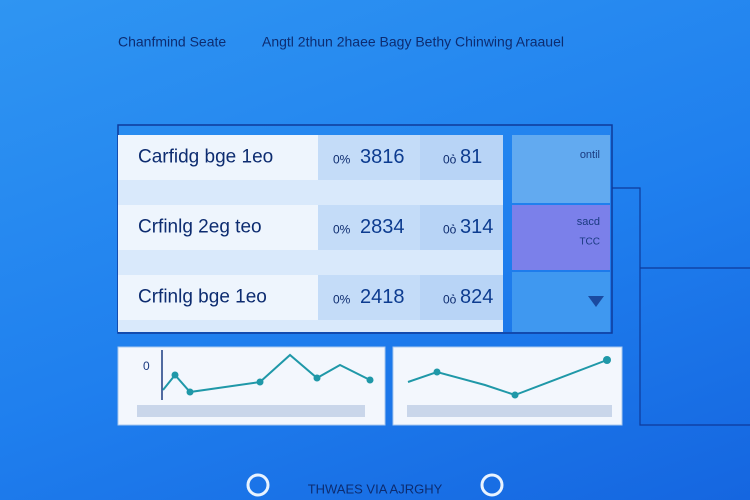 The height and width of the screenshot is (500, 750). Describe the element at coordinates (382, 297) in the screenshot. I see `value: 2418` at that location.